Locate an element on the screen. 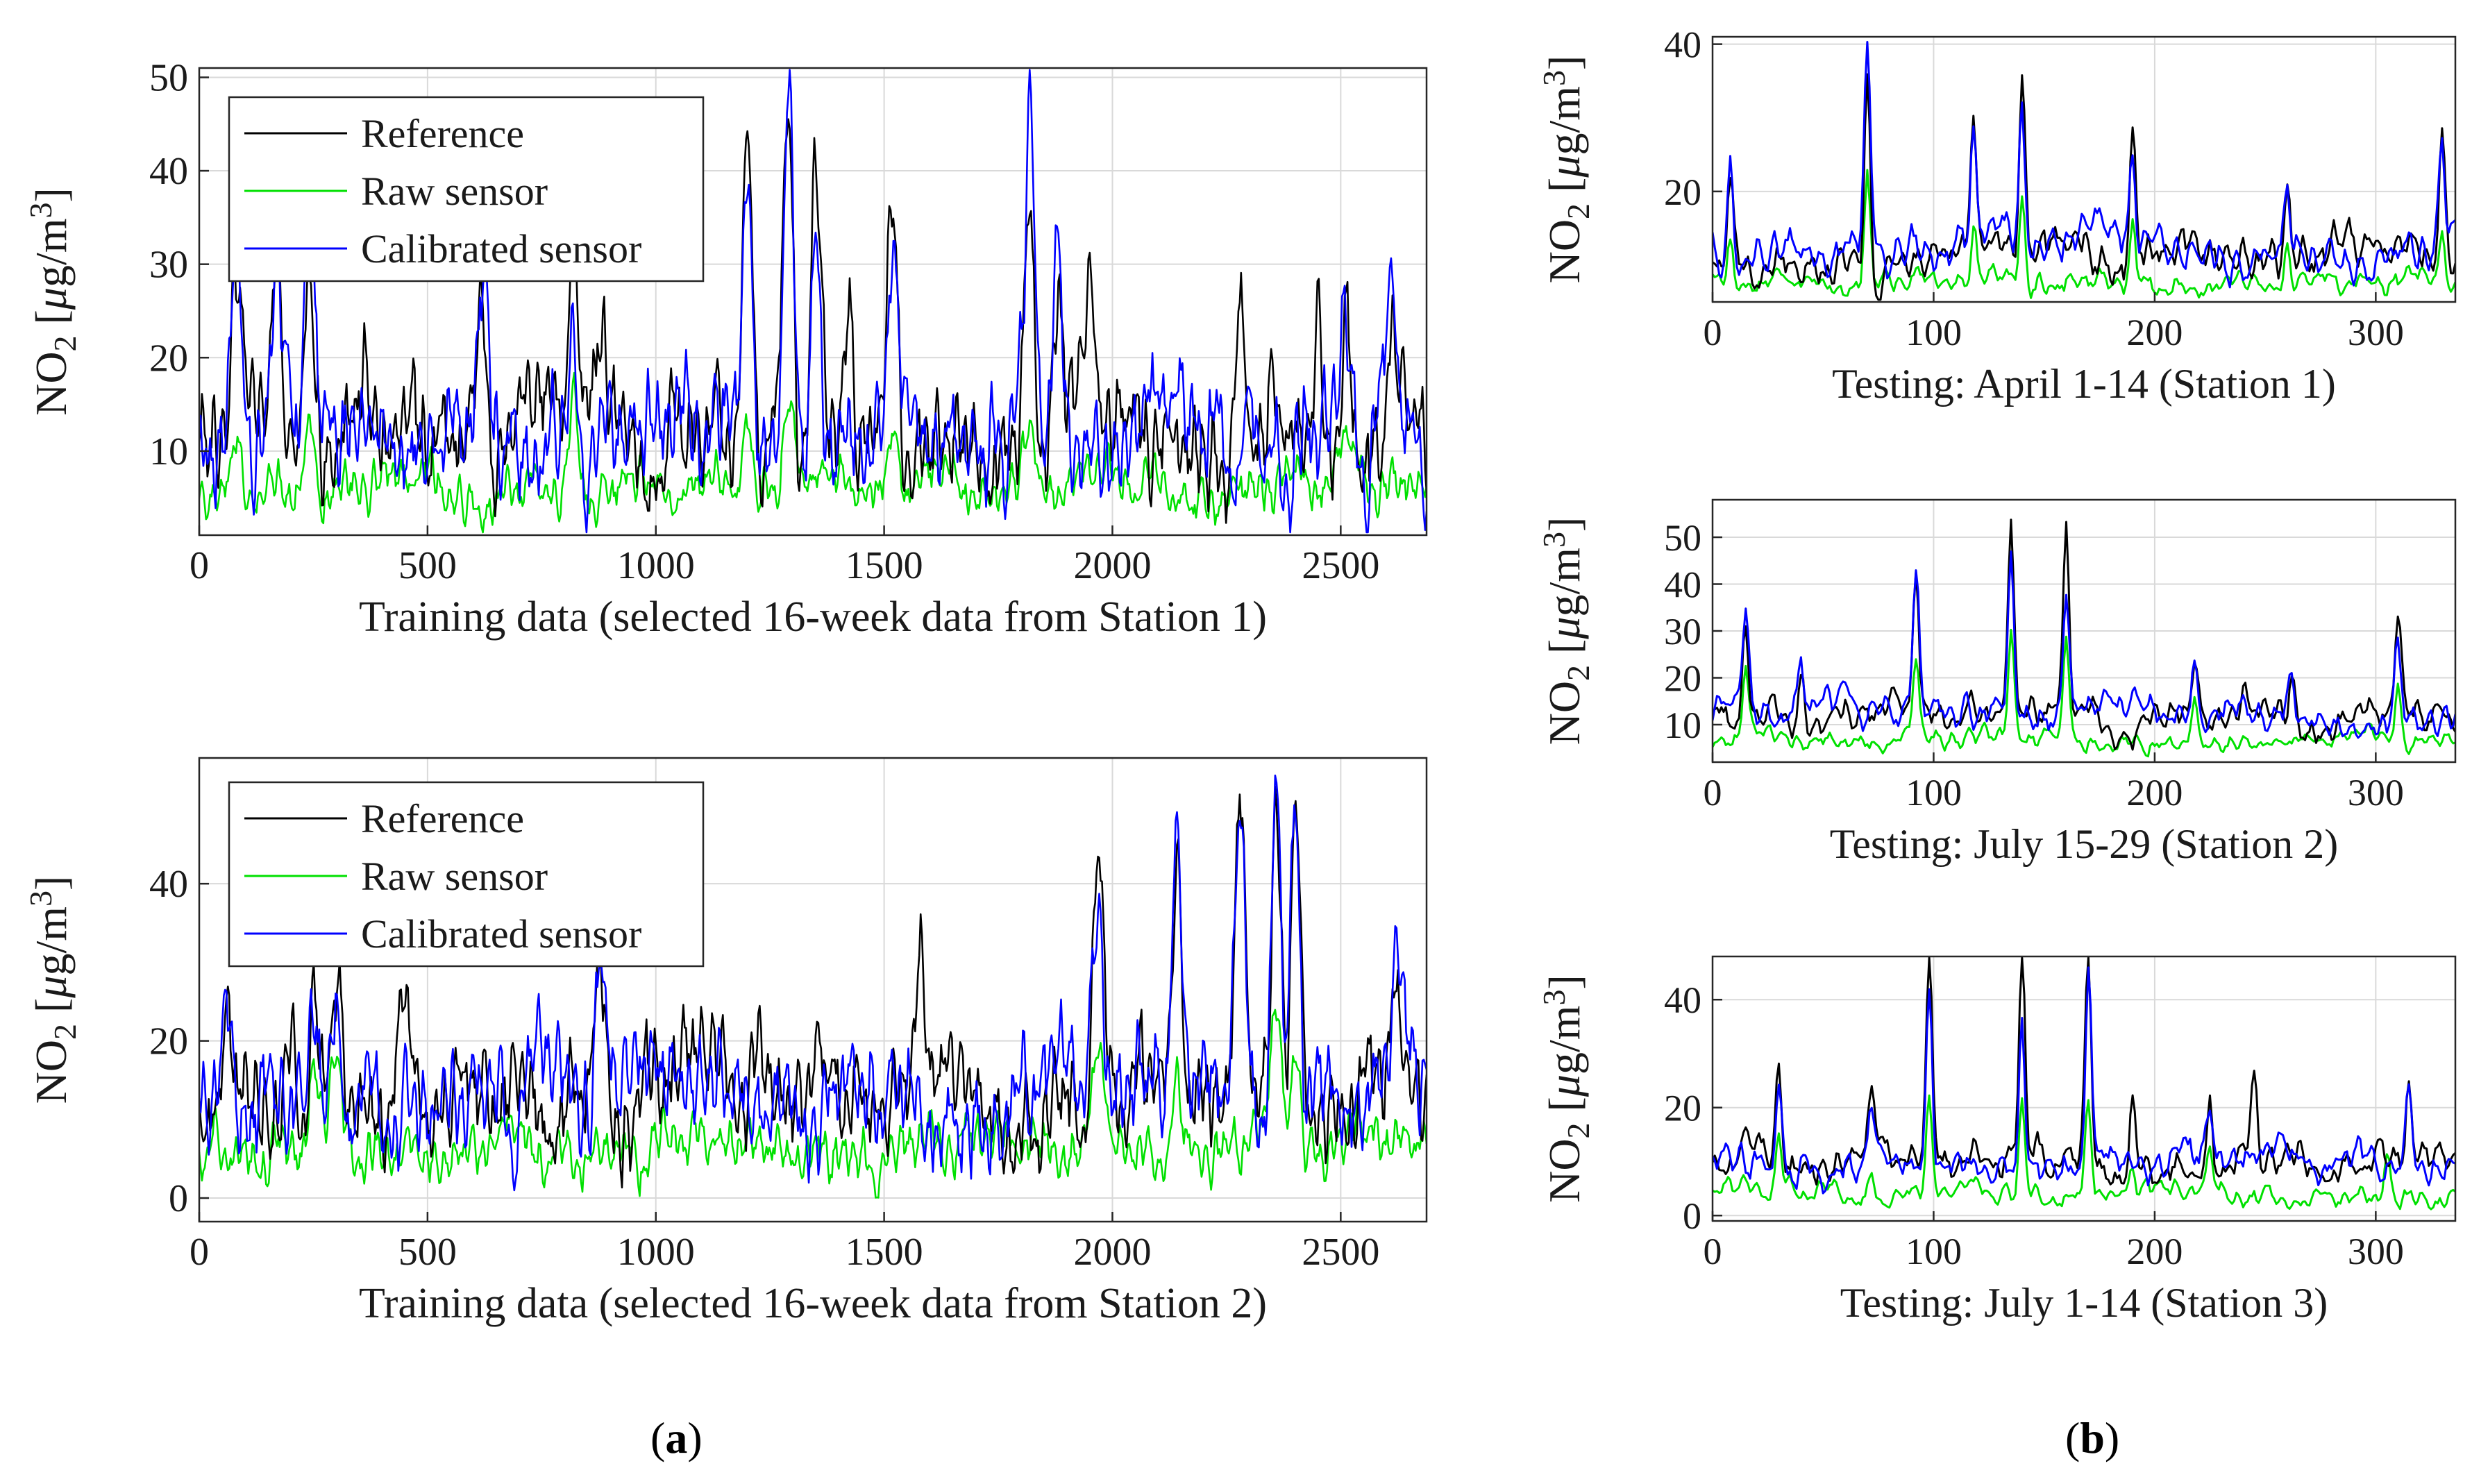  x-axis-label: Testing: July 1-14 (Station 3) is located at coordinates (2084, 1303).